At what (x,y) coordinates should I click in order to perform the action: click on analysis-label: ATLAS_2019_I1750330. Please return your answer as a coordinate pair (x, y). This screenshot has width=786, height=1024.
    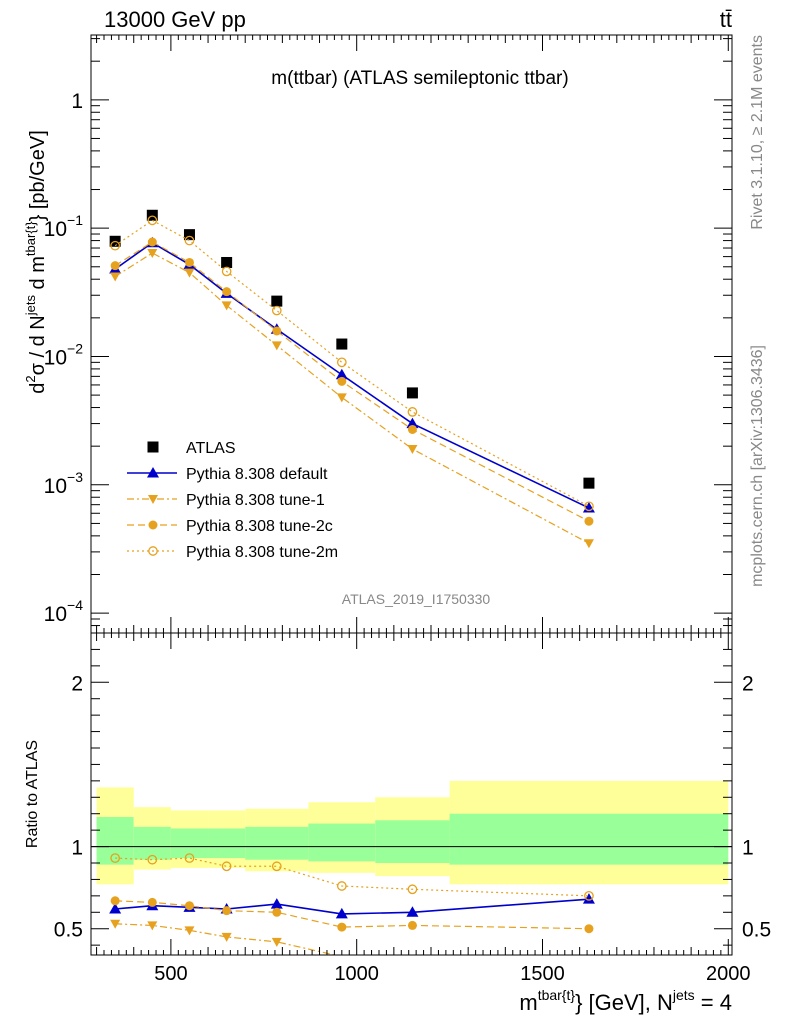
    Looking at the image, I should click on (416, 599).